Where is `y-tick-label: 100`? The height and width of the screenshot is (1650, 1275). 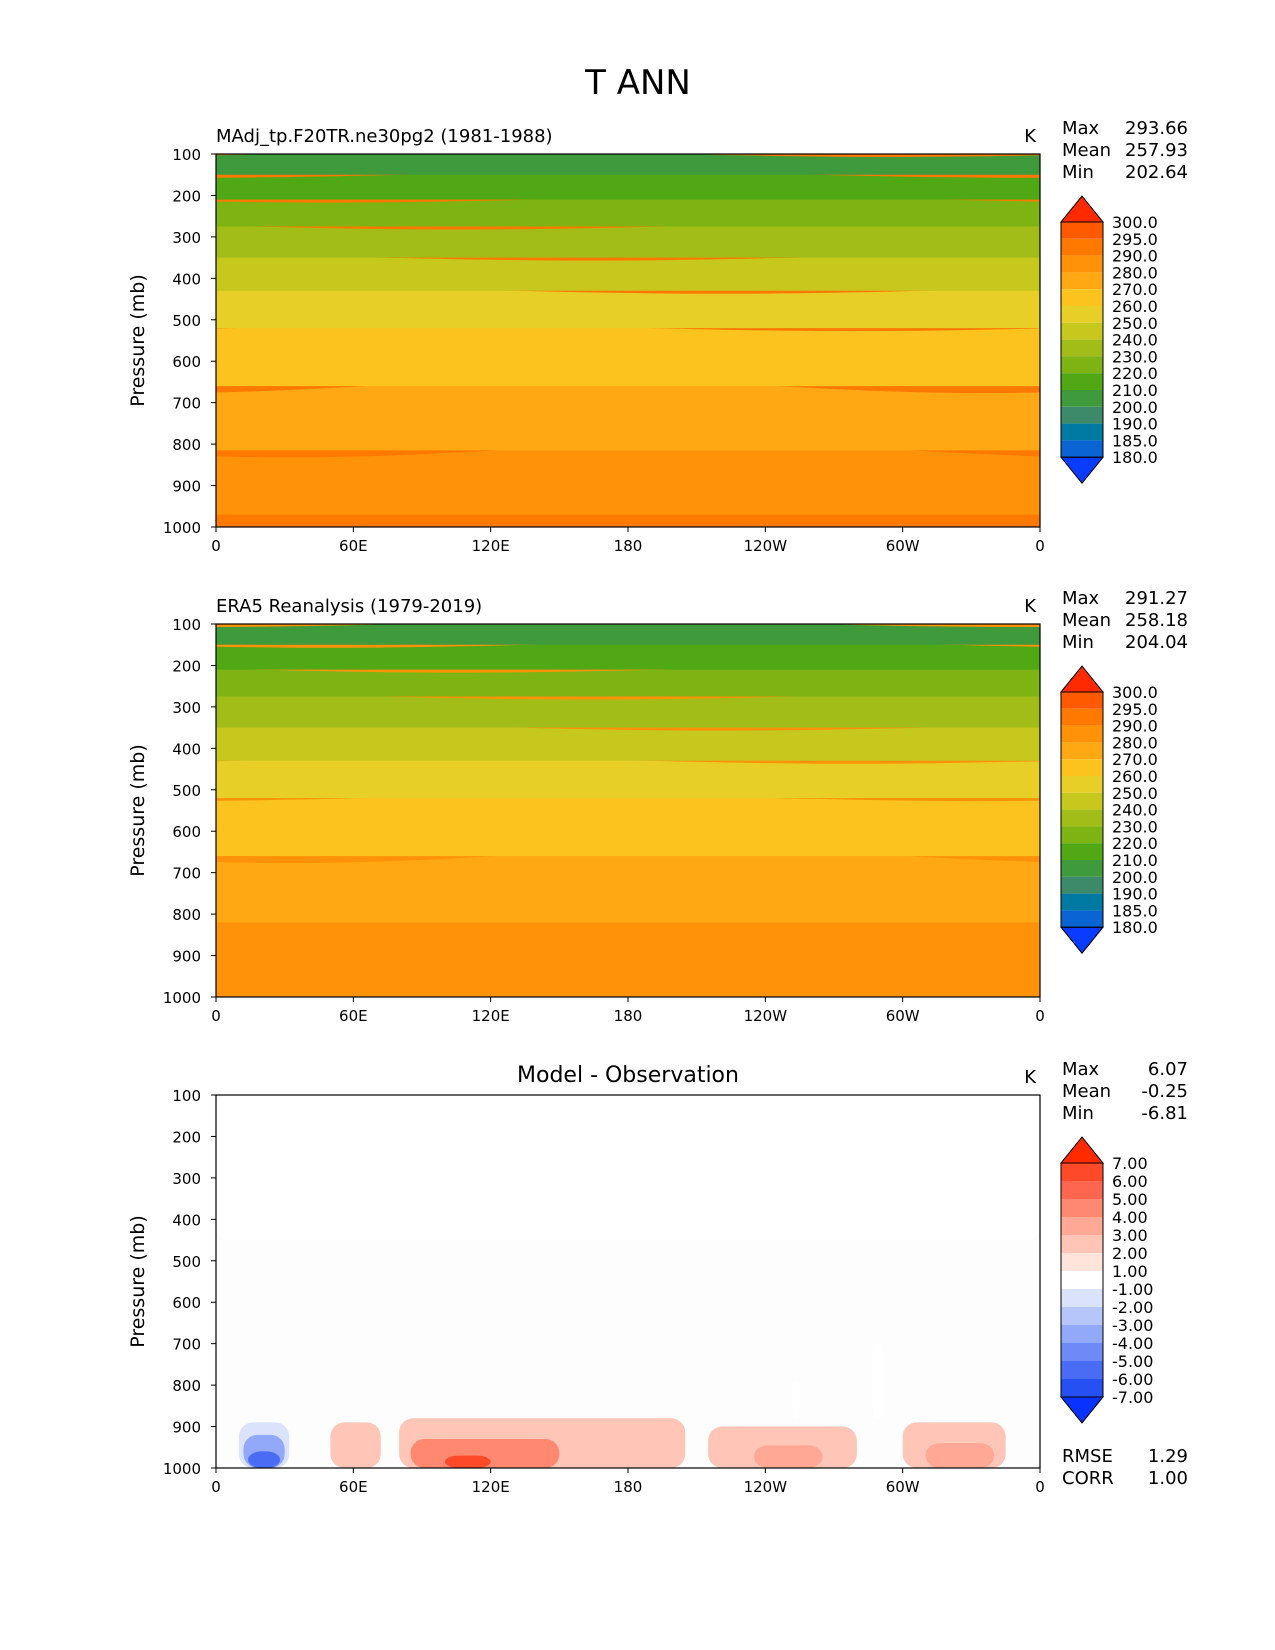 y-tick-label: 100 is located at coordinates (186, 1096).